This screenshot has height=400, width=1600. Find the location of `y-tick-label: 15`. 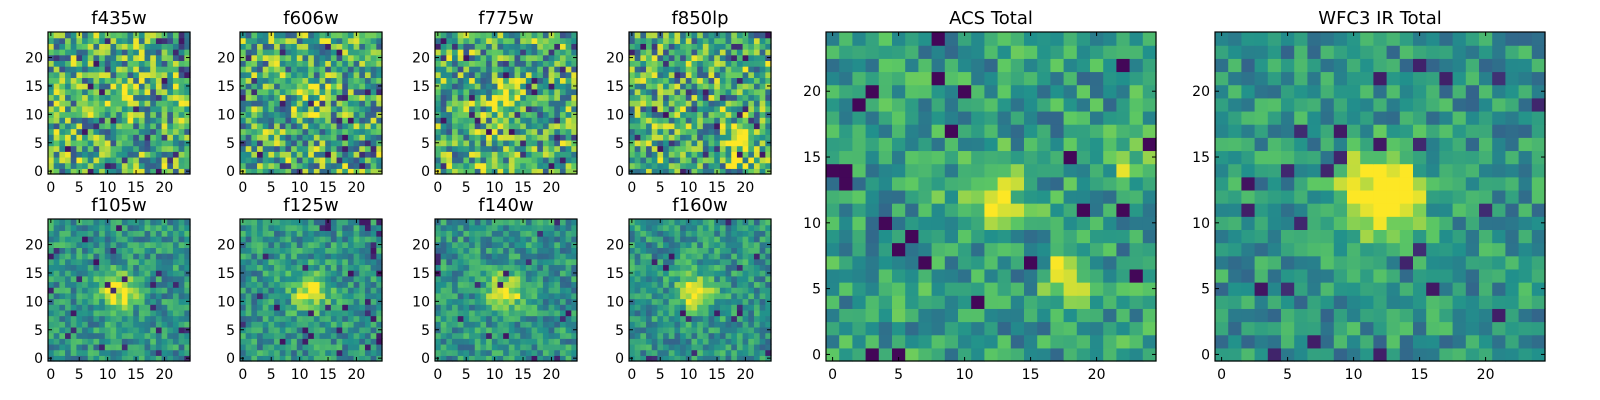

y-tick-label: 15 is located at coordinates (421, 87).